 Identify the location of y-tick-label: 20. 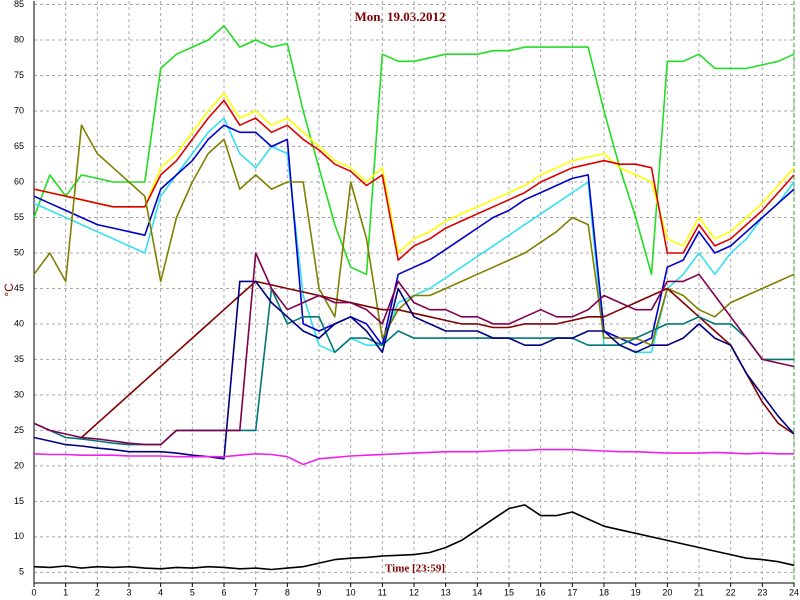
(19, 465).